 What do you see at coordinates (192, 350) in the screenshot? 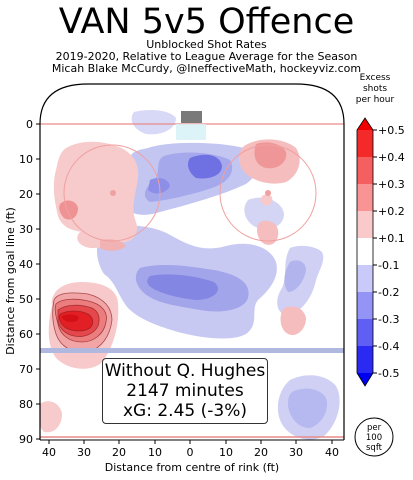
I see `blue-line` at bounding box center [192, 350].